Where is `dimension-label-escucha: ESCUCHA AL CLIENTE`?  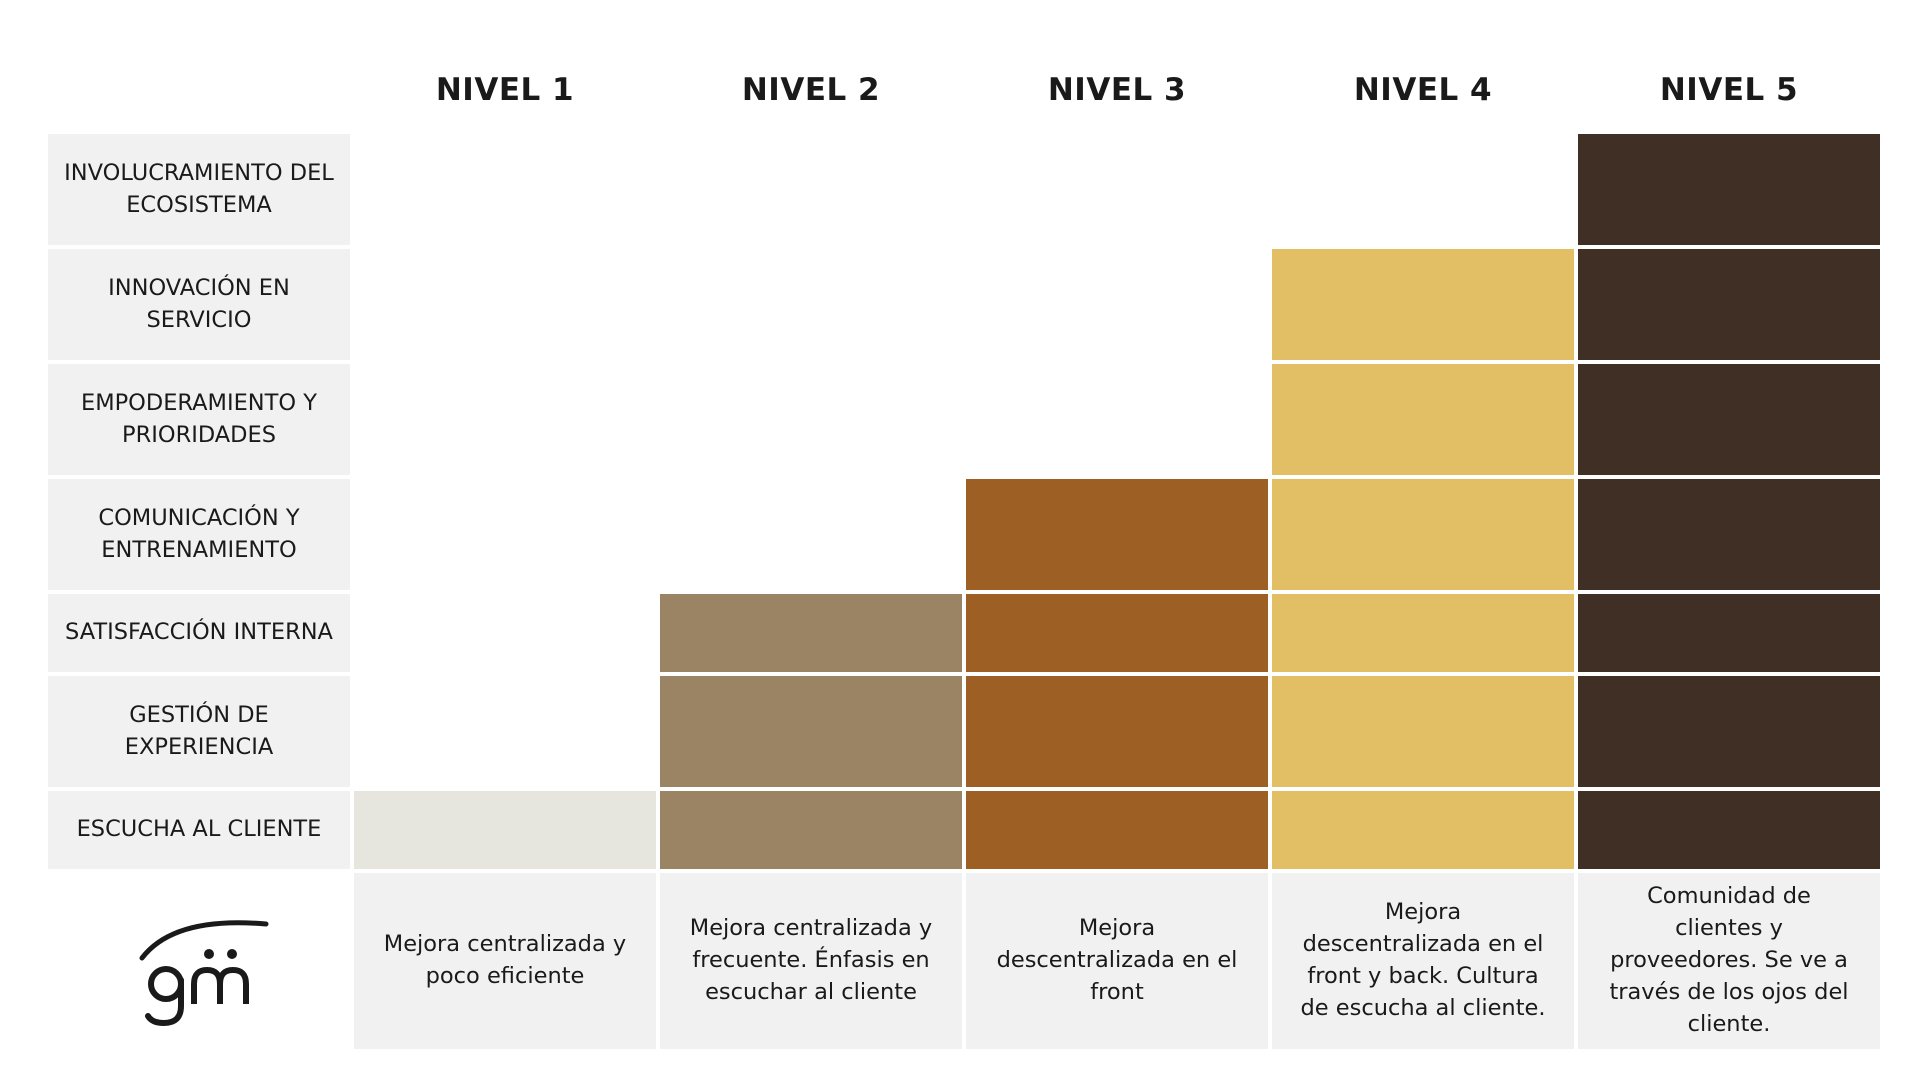
dimension-label-escucha: ESCUCHA AL CLIENTE is located at coordinates (199, 830).